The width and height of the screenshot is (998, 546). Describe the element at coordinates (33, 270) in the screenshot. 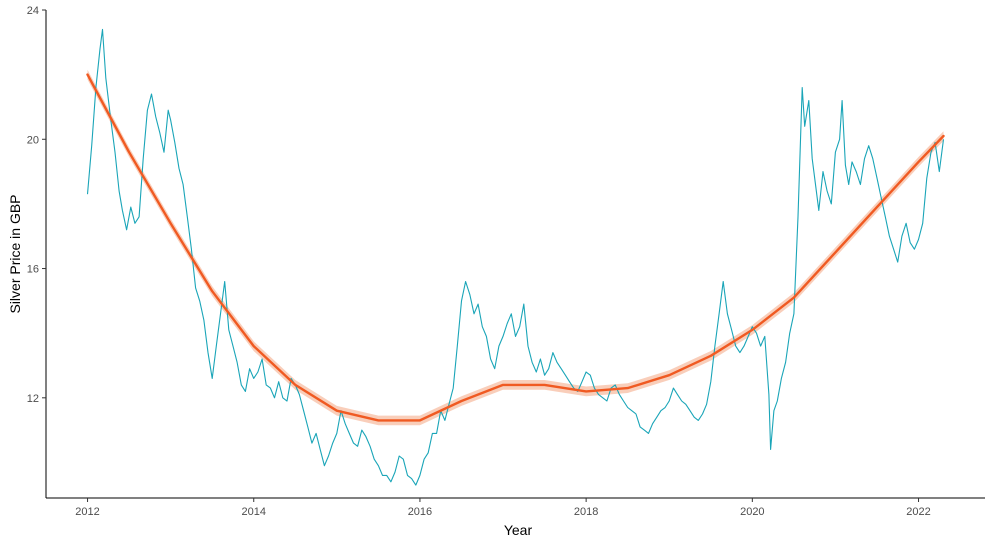

I see `y-tick-label: 16` at that location.